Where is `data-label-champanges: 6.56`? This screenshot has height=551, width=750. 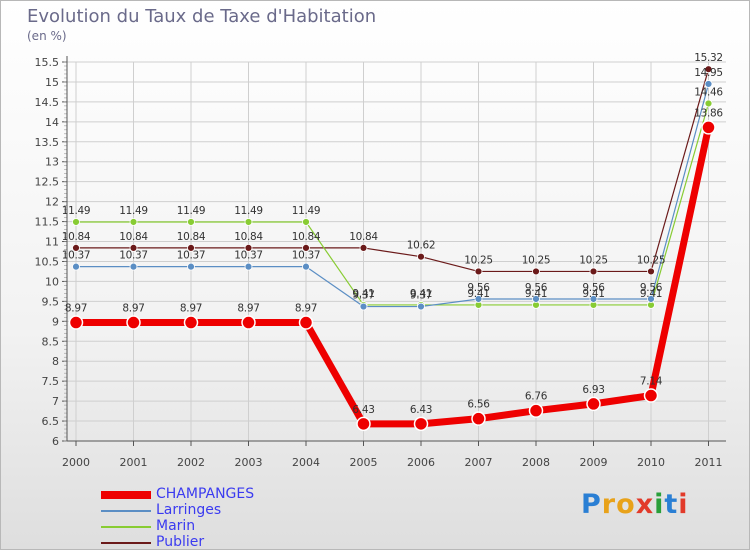 data-label-champanges: 6.56 is located at coordinates (478, 405).